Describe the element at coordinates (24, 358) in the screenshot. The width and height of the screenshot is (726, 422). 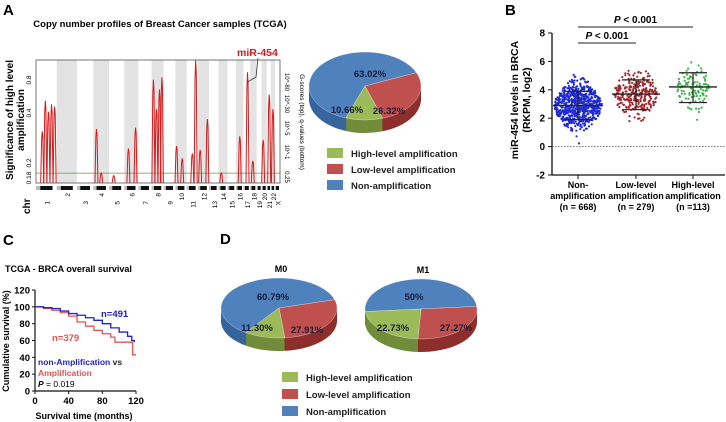
I see `y-tick-label: 40` at that location.